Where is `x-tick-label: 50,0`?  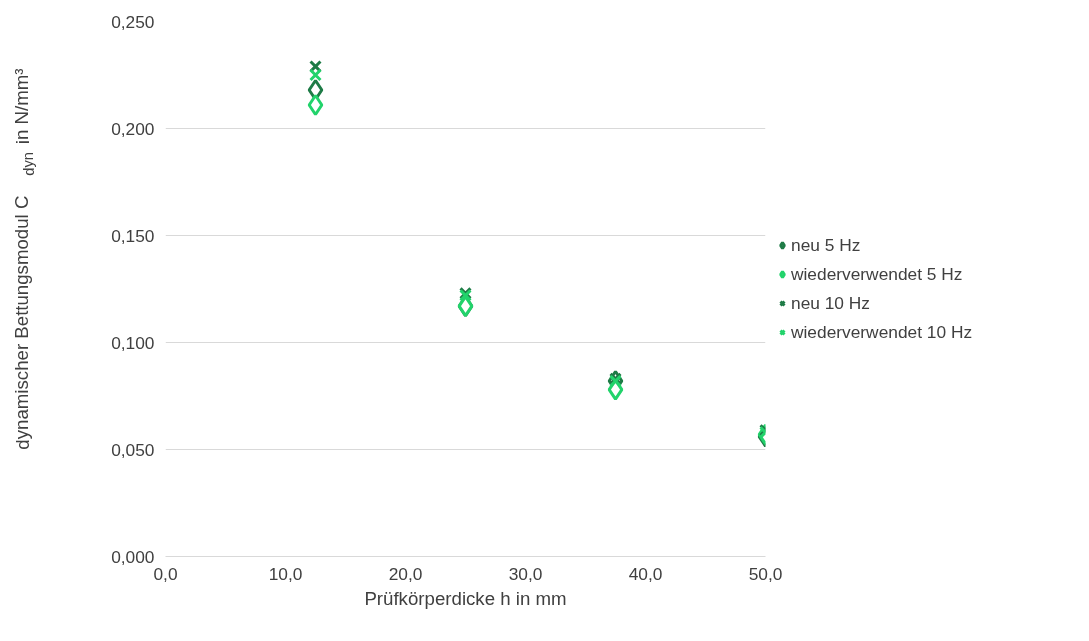 x-tick-label: 50,0 is located at coordinates (765, 573).